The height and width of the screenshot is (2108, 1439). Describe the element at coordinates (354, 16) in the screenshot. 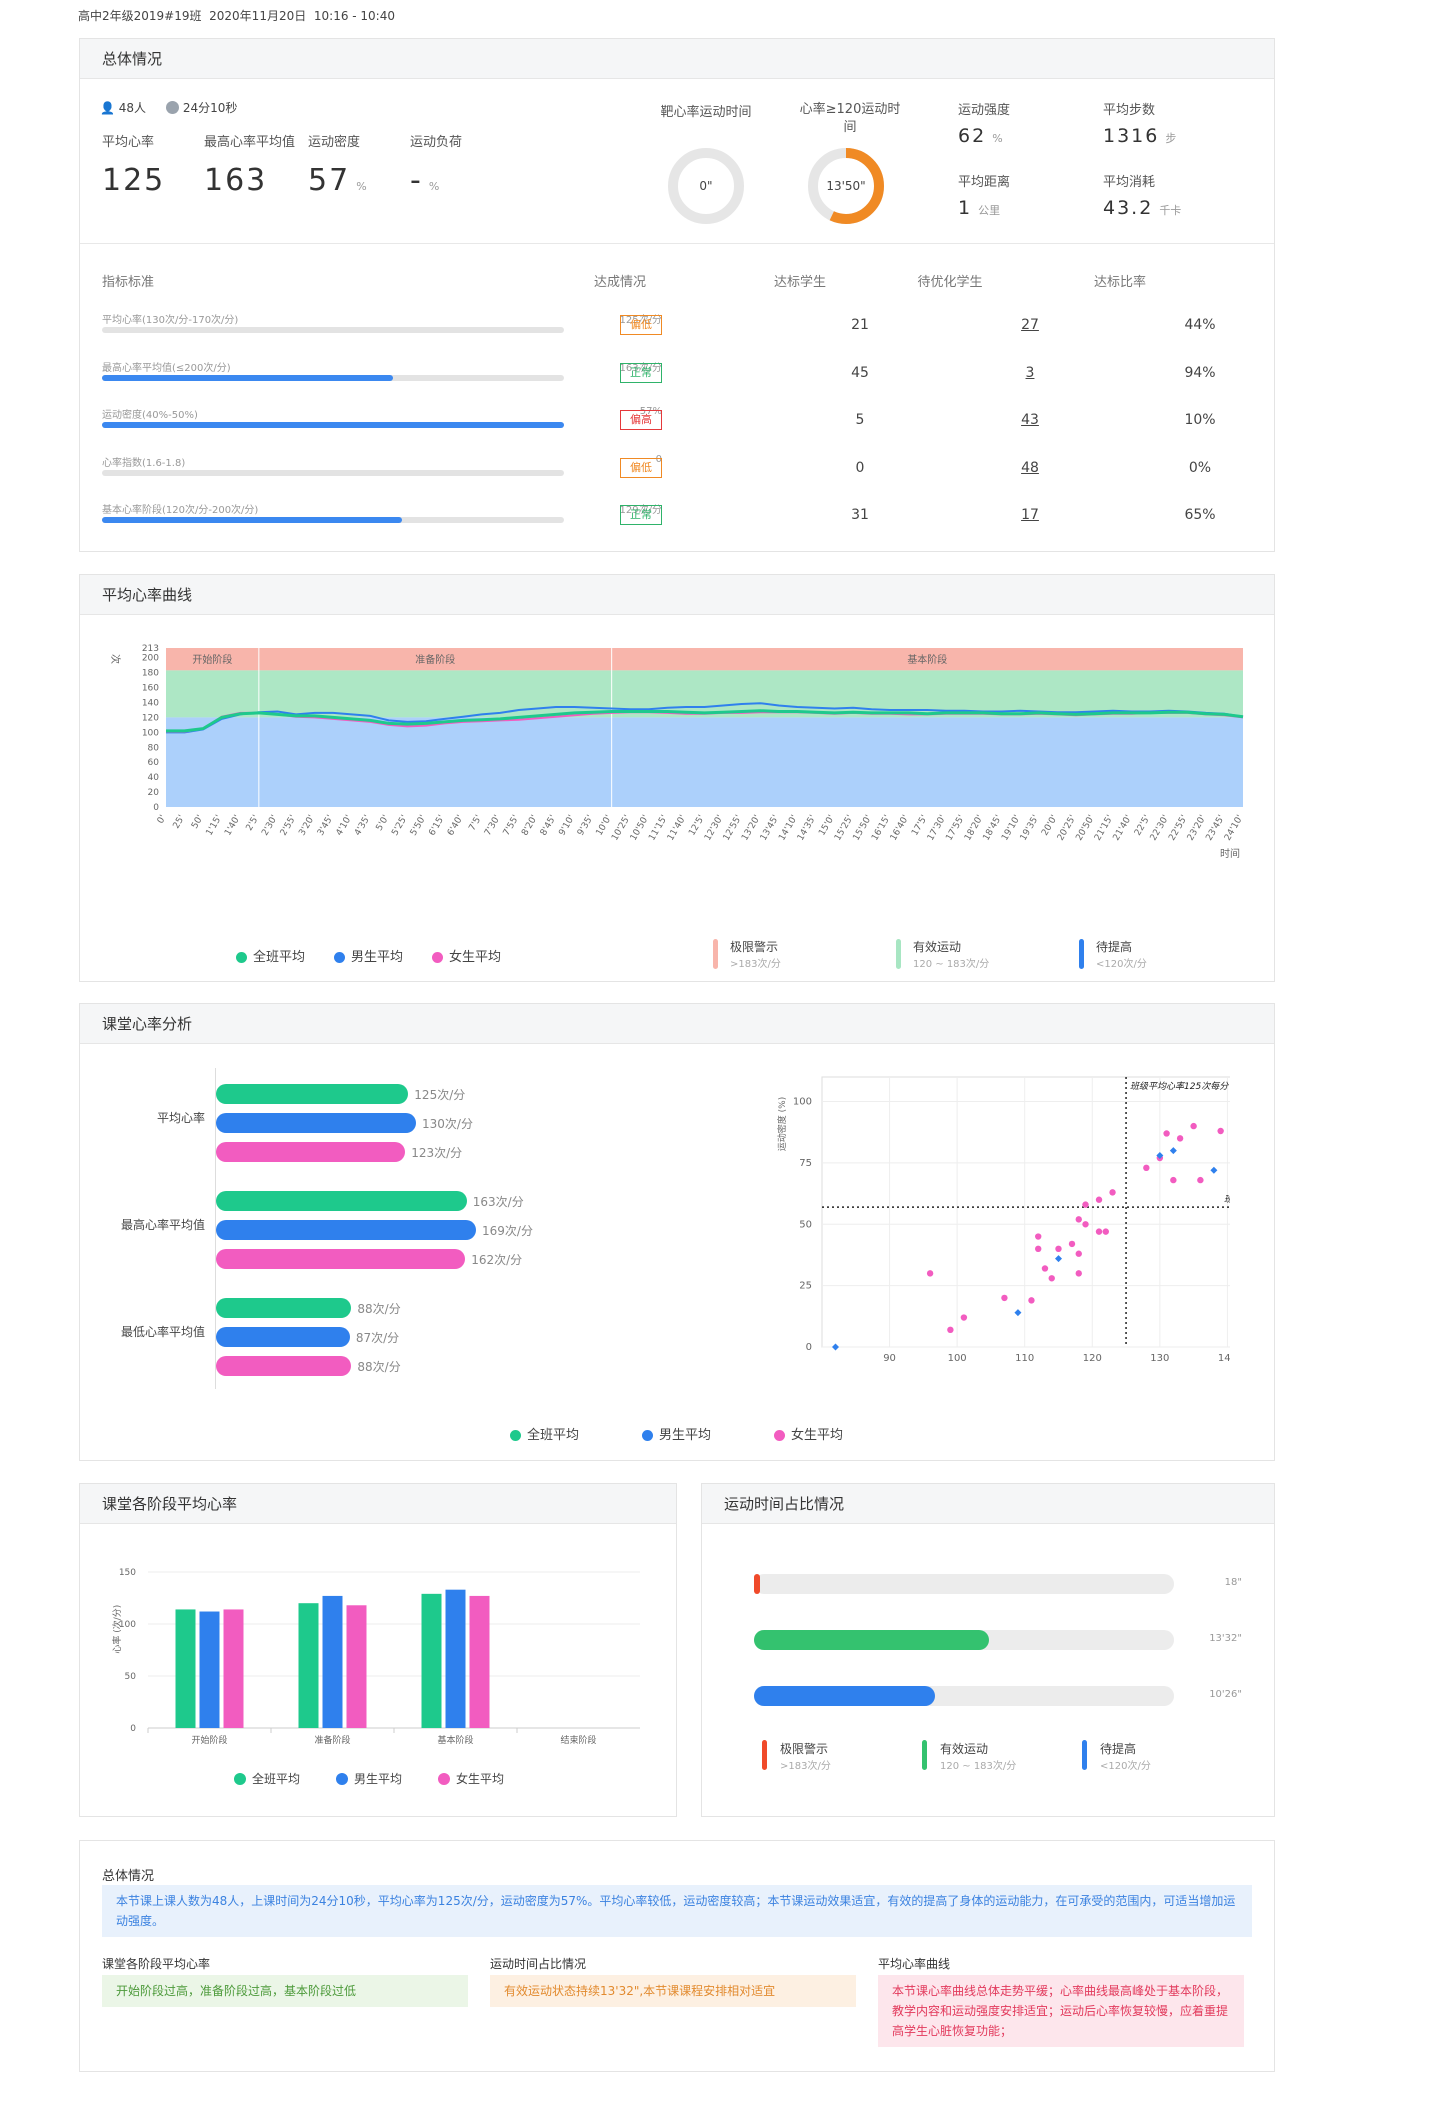

I see `class-time: 10:16 - 10:40` at that location.